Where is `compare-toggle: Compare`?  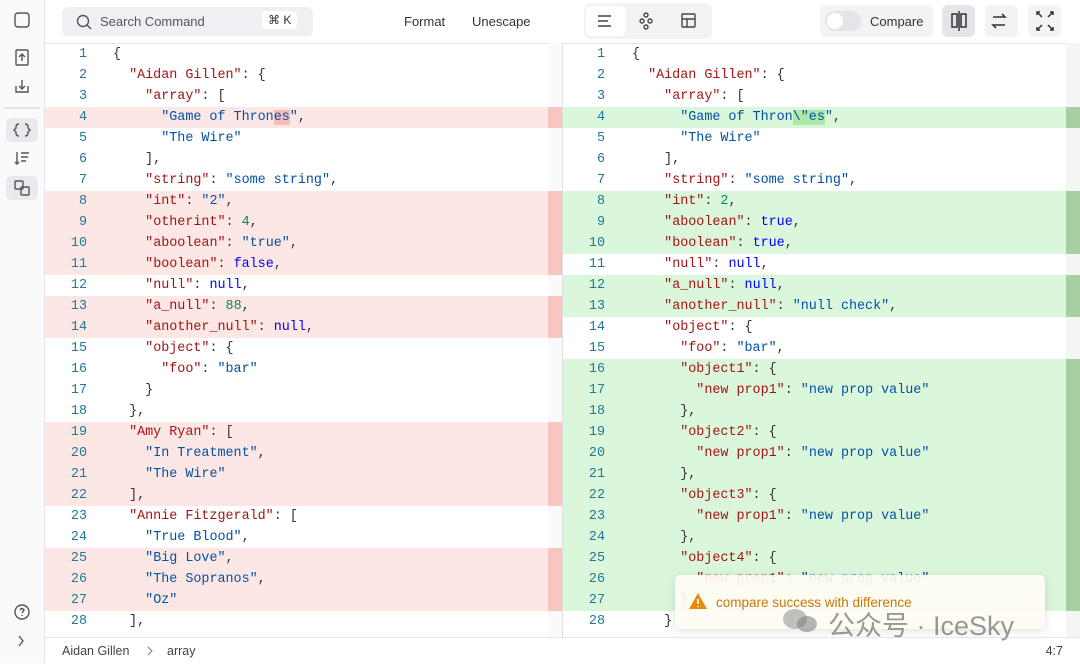 compare-toggle: Compare is located at coordinates (876, 21).